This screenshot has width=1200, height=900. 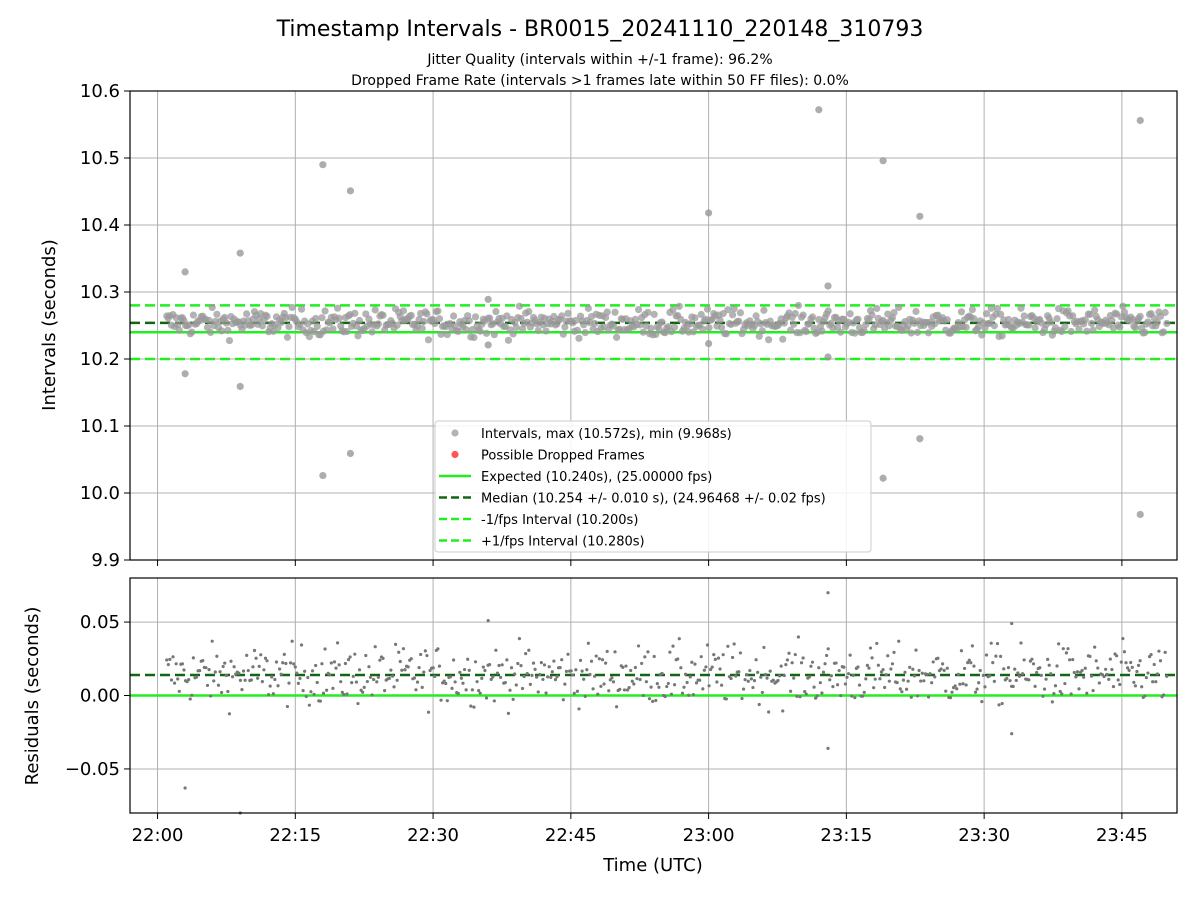 What do you see at coordinates (100, 292) in the screenshot?
I see `top-y-tick-label: 10.3` at bounding box center [100, 292].